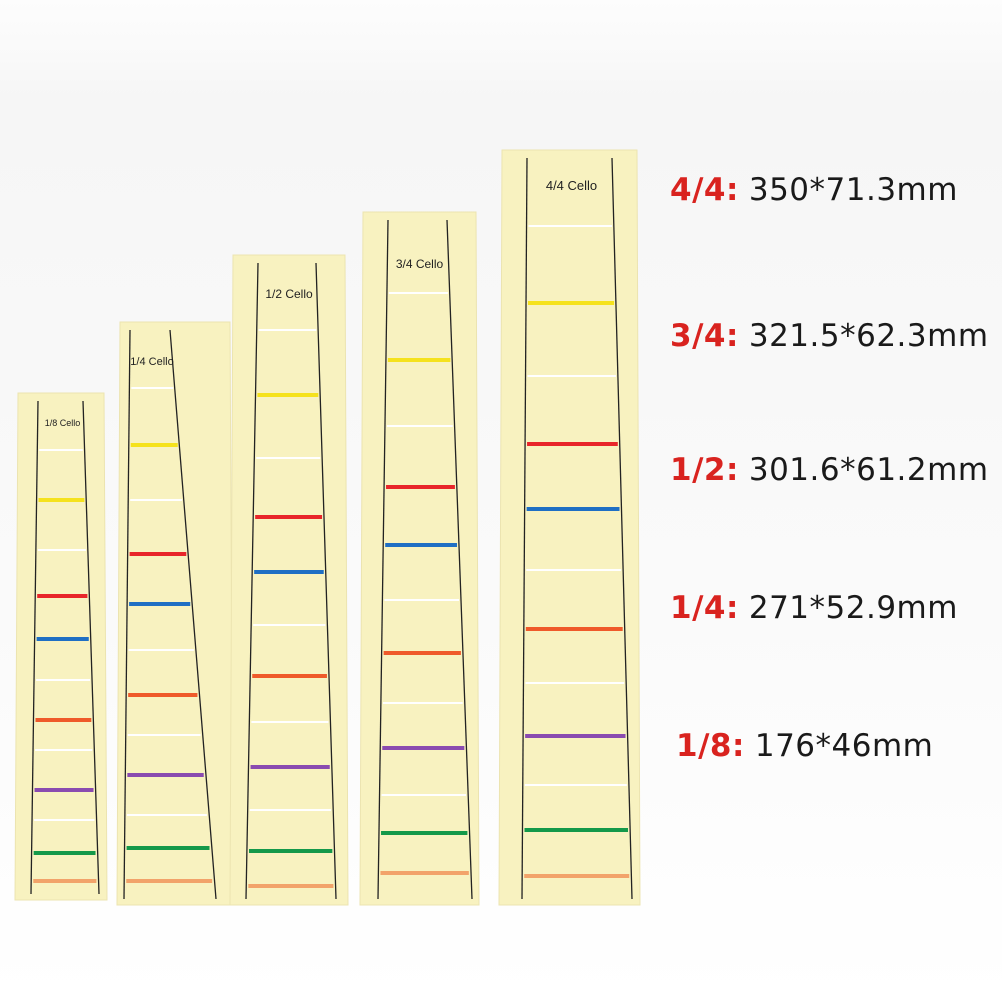 The height and width of the screenshot is (1002, 1002). Describe the element at coordinates (151, 362) in the screenshot. I see `sticker-label: 1/4 Cello` at that location.